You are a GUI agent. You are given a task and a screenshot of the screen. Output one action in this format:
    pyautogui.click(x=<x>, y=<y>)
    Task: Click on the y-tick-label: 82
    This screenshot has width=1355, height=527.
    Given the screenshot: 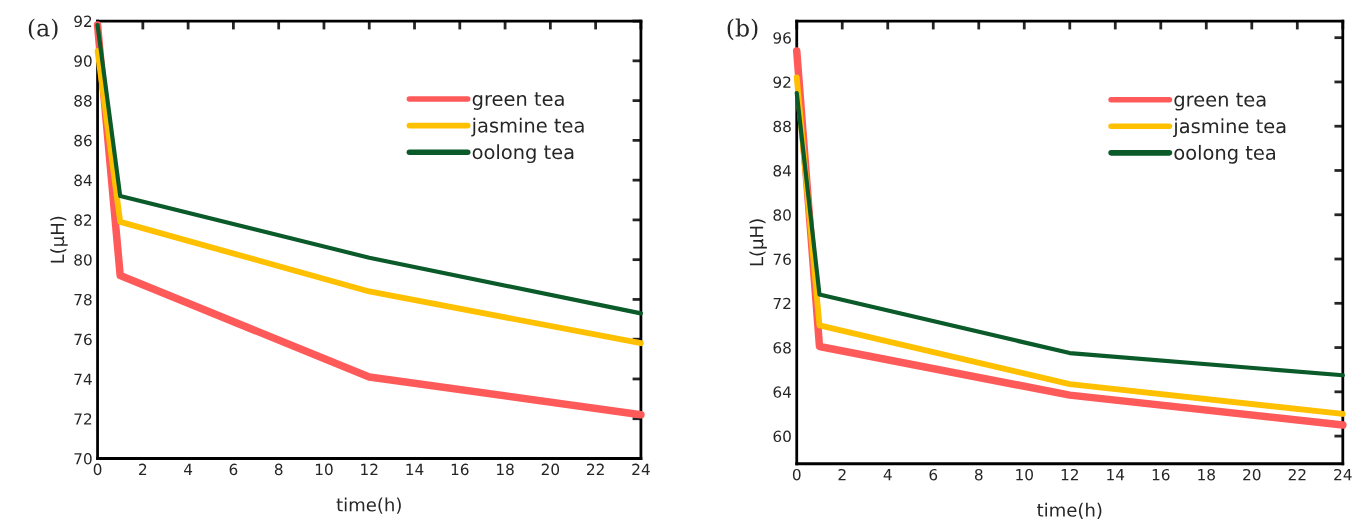 What is the action you would take?
    pyautogui.click(x=83, y=220)
    